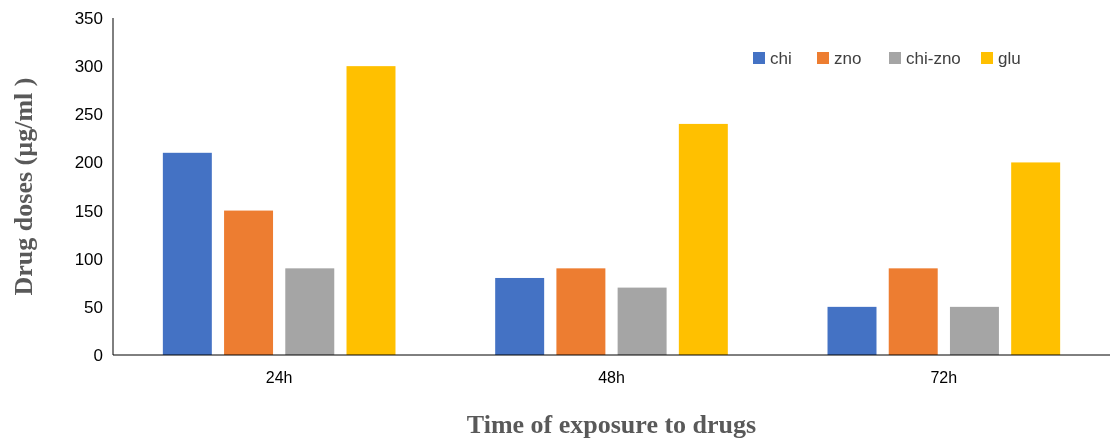 This screenshot has width=1116, height=441. What do you see at coordinates (88, 67) in the screenshot?
I see `y-tick-label: 300` at bounding box center [88, 67].